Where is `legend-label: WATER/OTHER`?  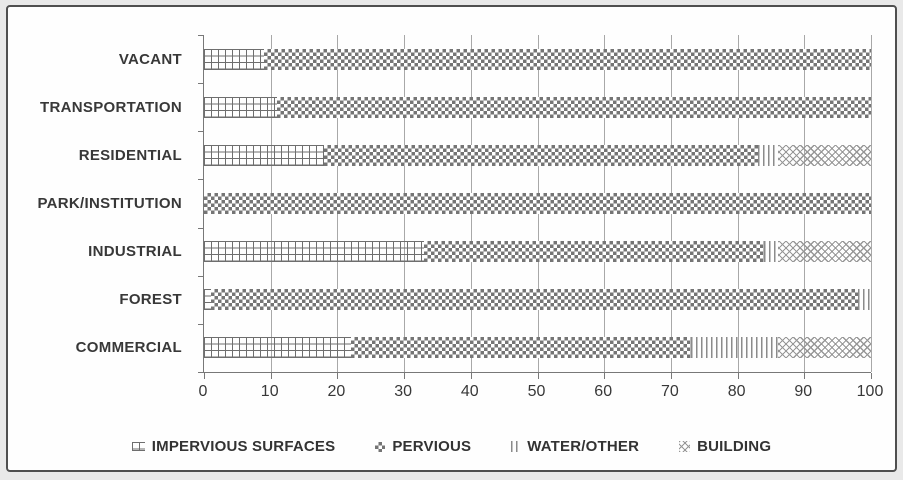
legend-label: WATER/OTHER is located at coordinates (583, 446).